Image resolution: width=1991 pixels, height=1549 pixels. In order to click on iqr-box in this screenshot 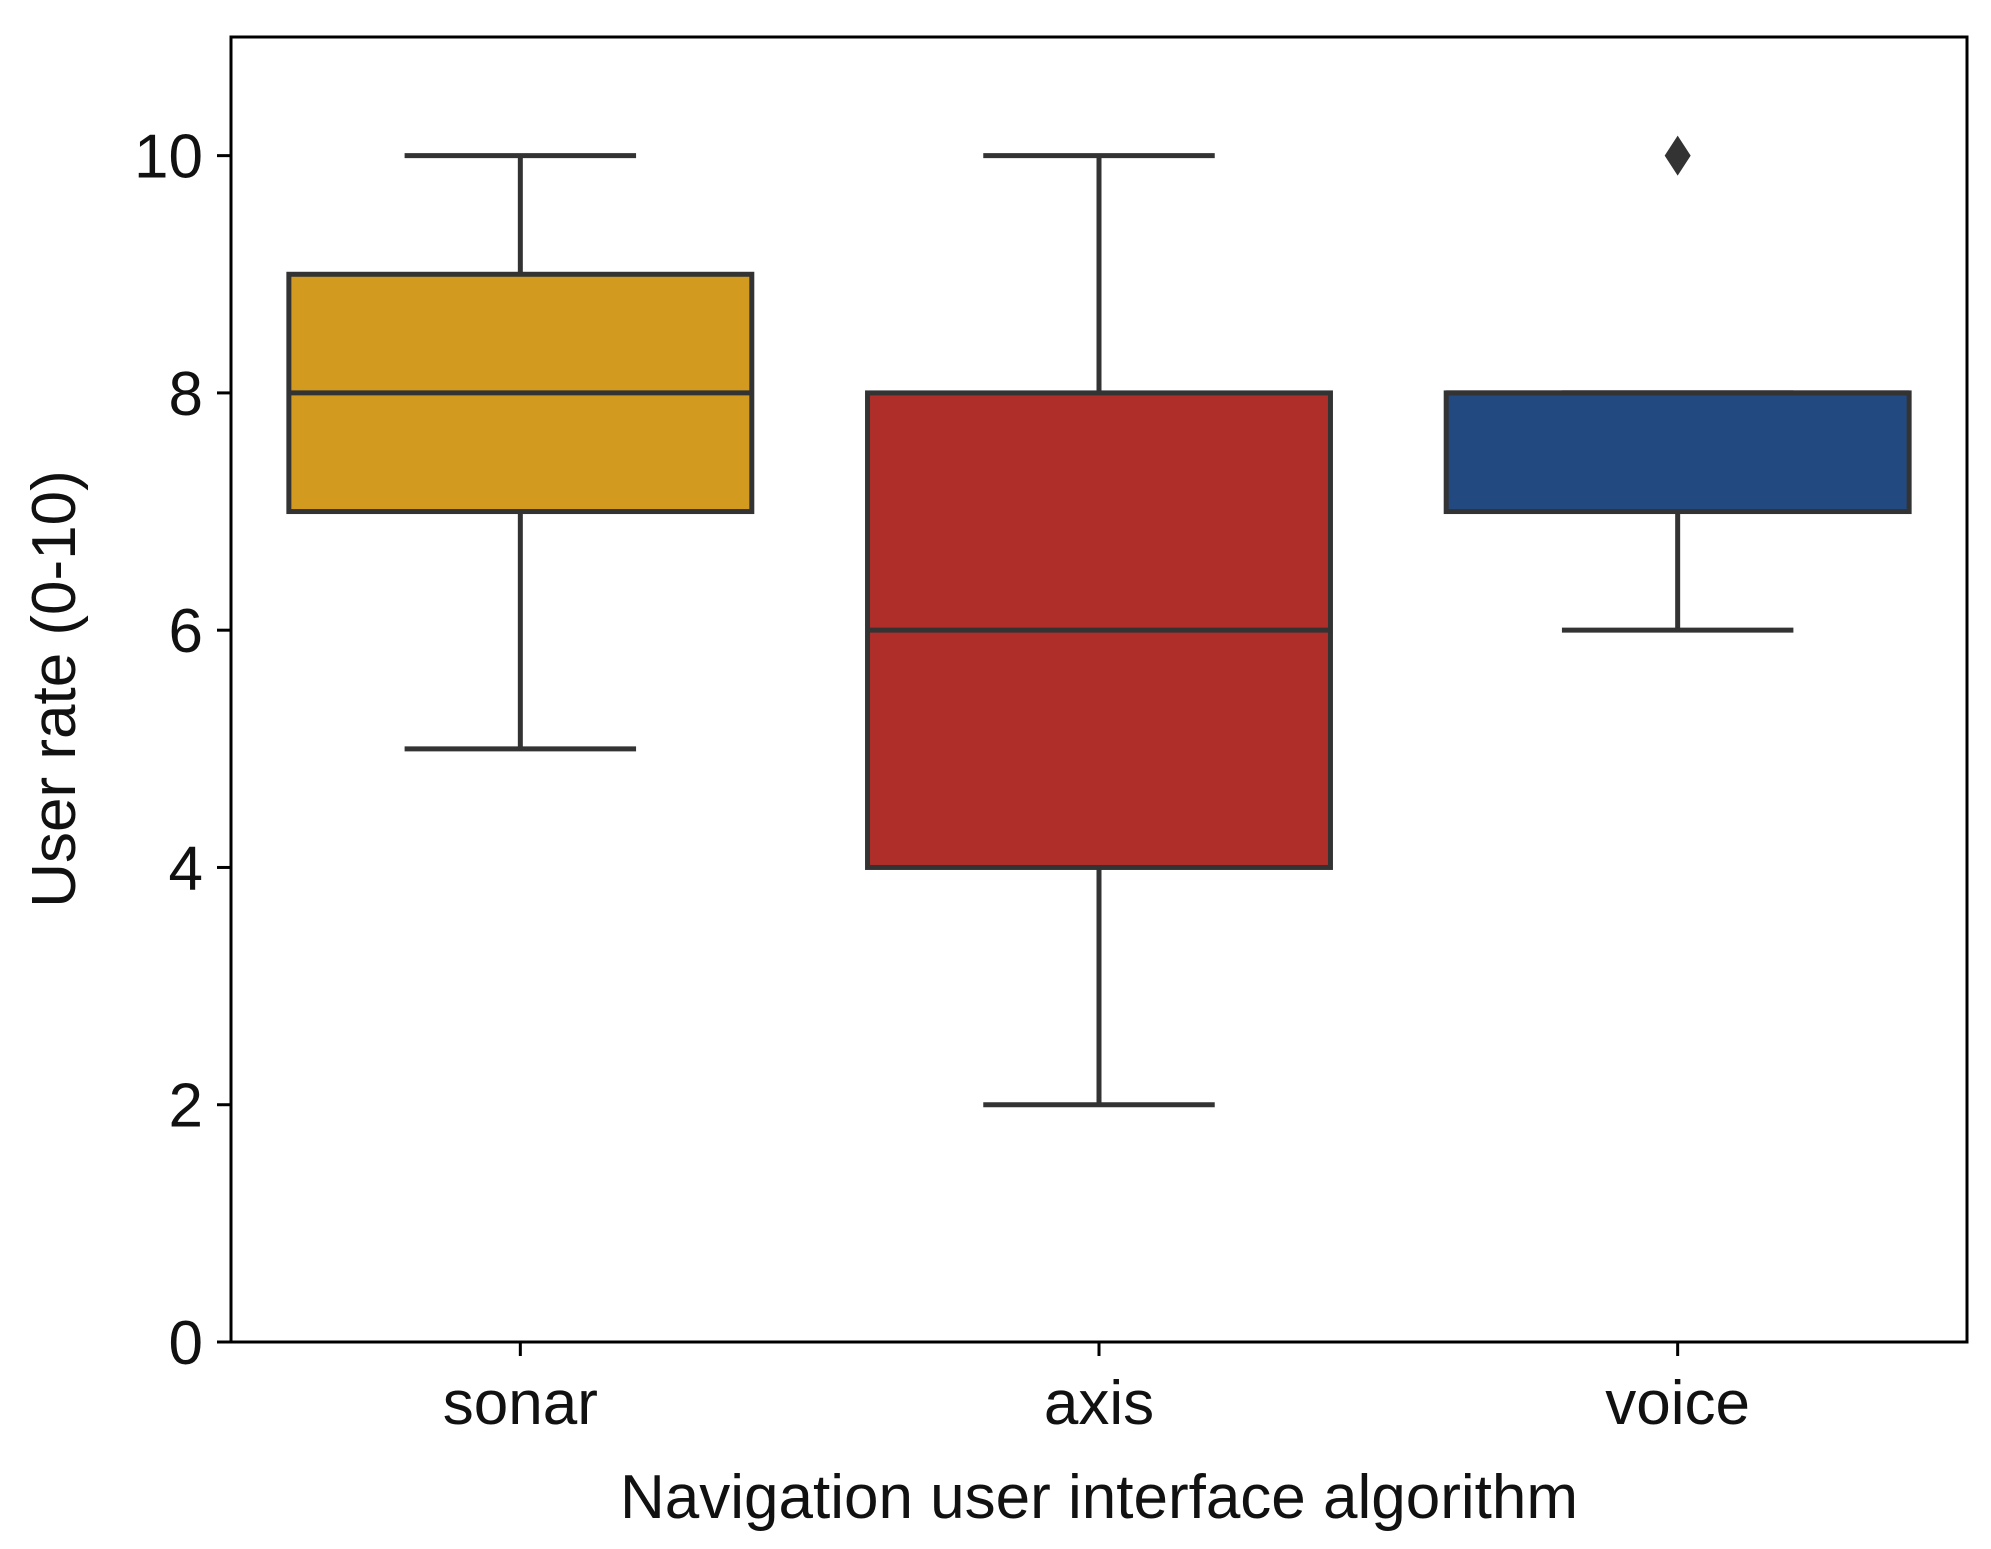, I will do `click(1677, 452)`.